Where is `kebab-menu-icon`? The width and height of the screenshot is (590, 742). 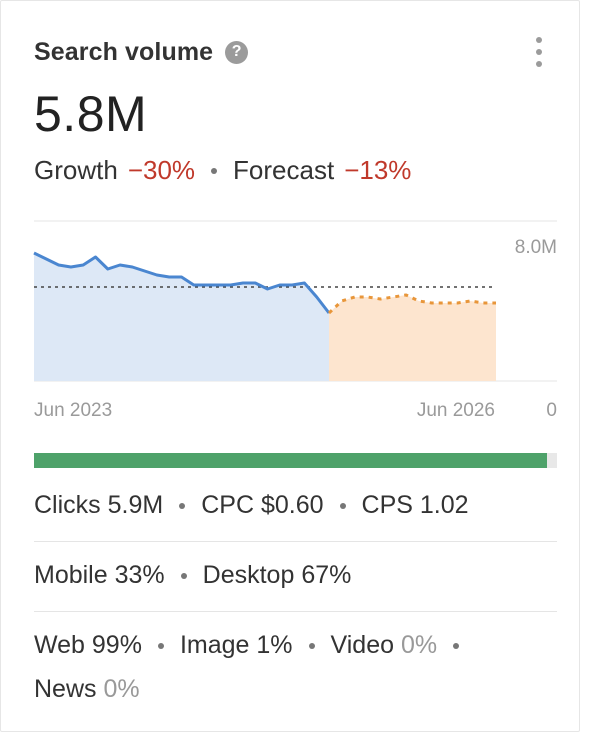 kebab-menu-icon is located at coordinates (539, 52).